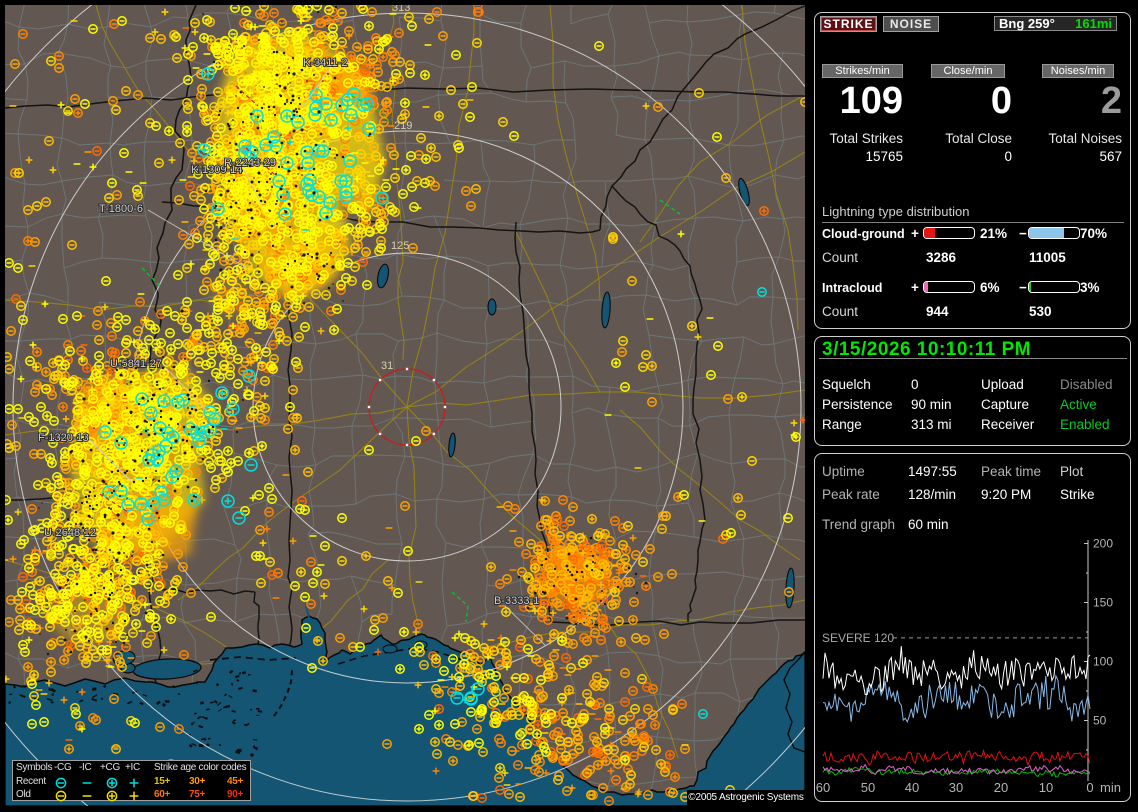 The width and height of the screenshot is (1138, 812). What do you see at coordinates (1103, 544) in the screenshot?
I see `svg-text: 200` at bounding box center [1103, 544].